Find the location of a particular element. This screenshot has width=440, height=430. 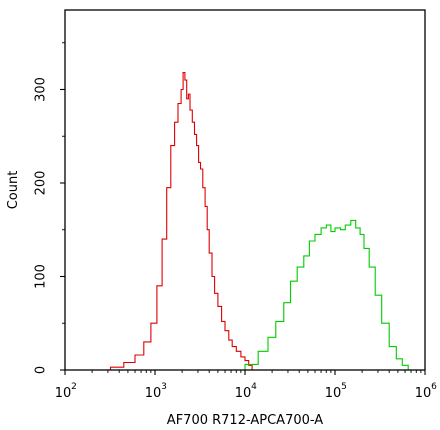

x-tick-exponent-3: 5 is located at coordinates (344, 387).